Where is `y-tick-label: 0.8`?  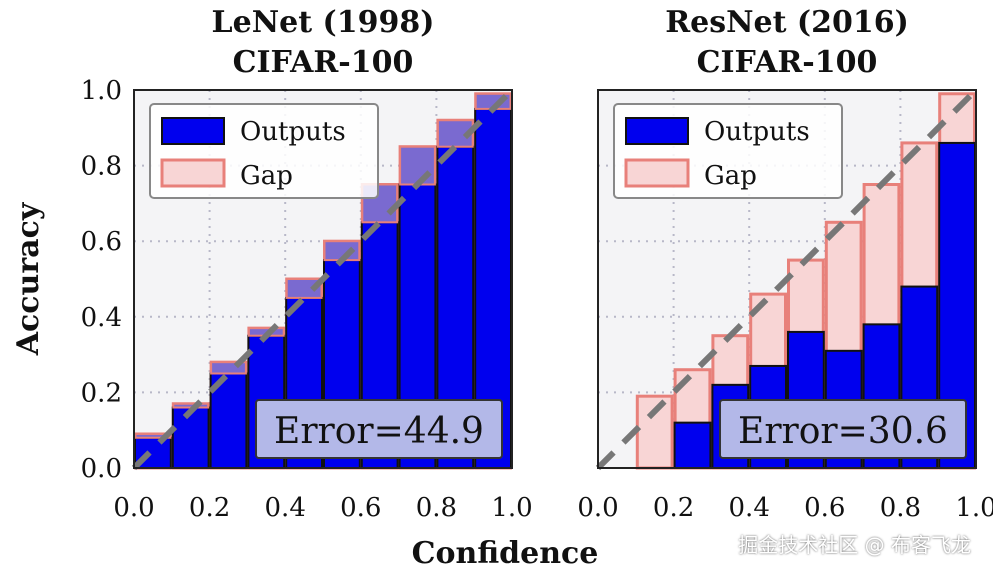
y-tick-label: 0.8 is located at coordinates (101, 167).